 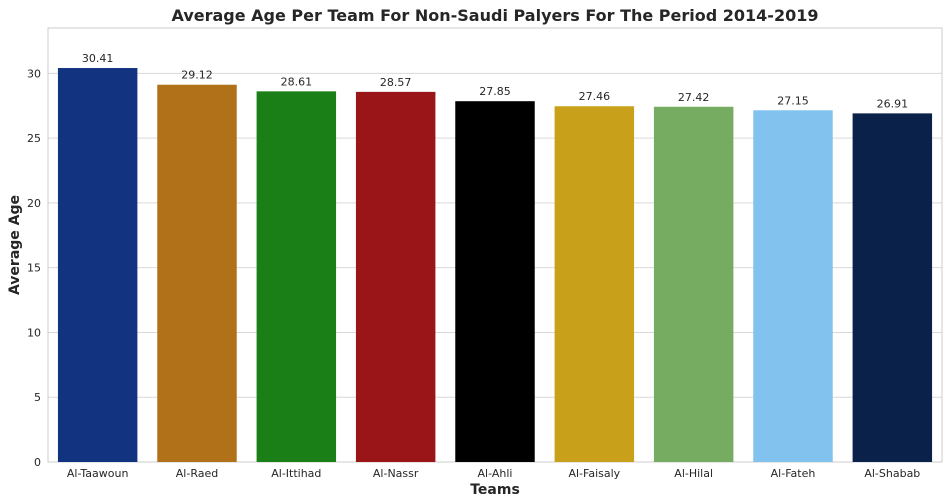 What do you see at coordinates (892, 473) in the screenshot?
I see `x-tick-label: Al-Shabab` at bounding box center [892, 473].